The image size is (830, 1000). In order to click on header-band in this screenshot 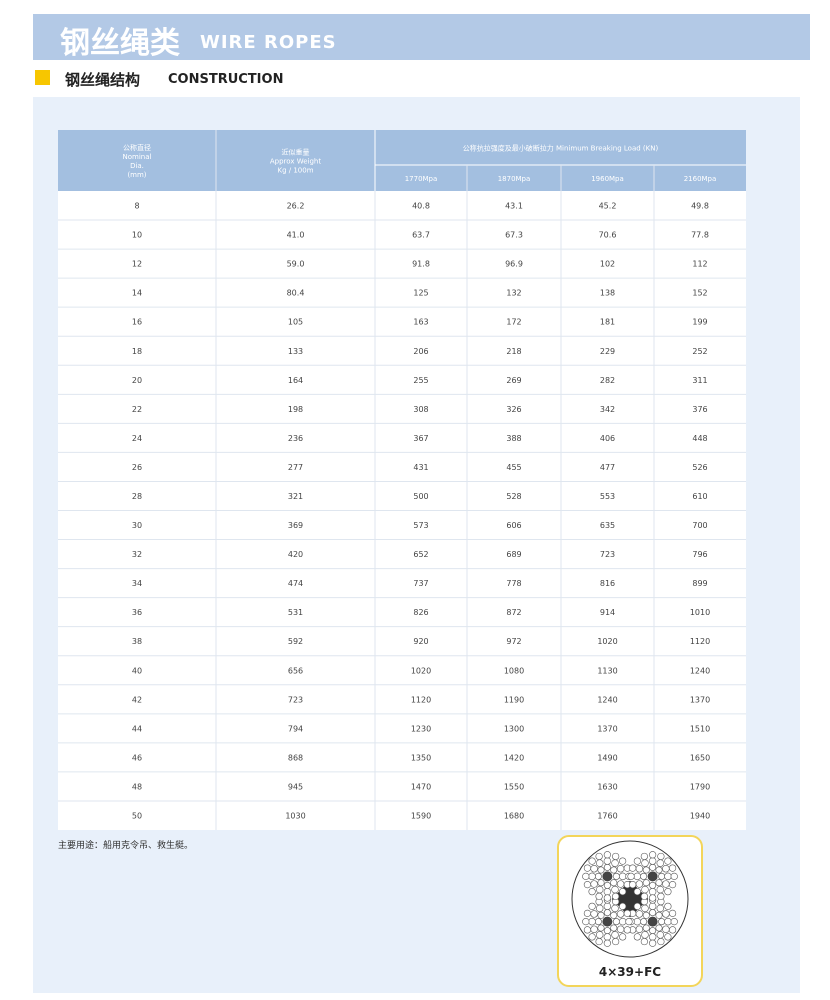, I will do `click(421, 37)`.